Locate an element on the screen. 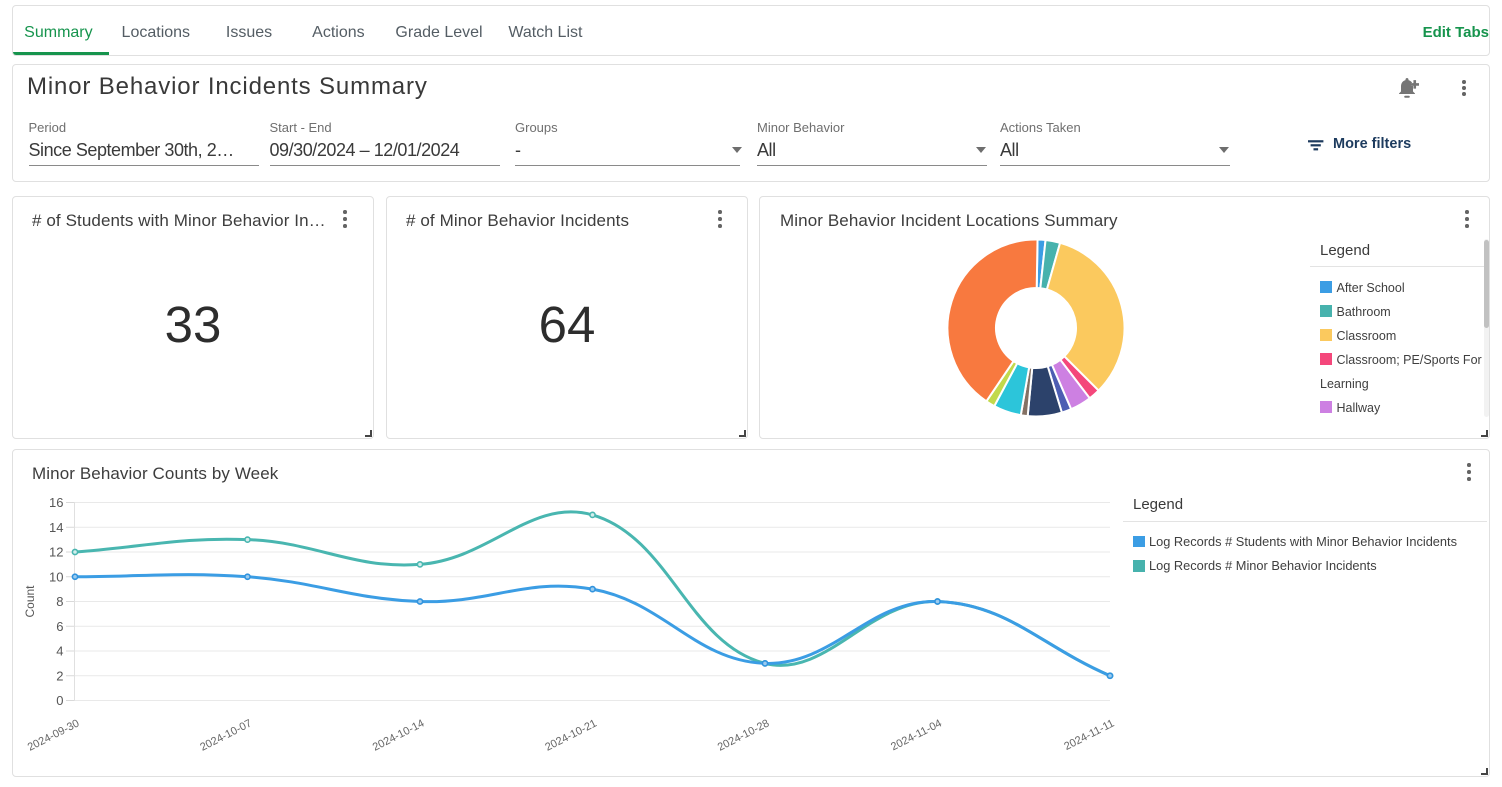  svg-text: 8 is located at coordinates (59, 601).